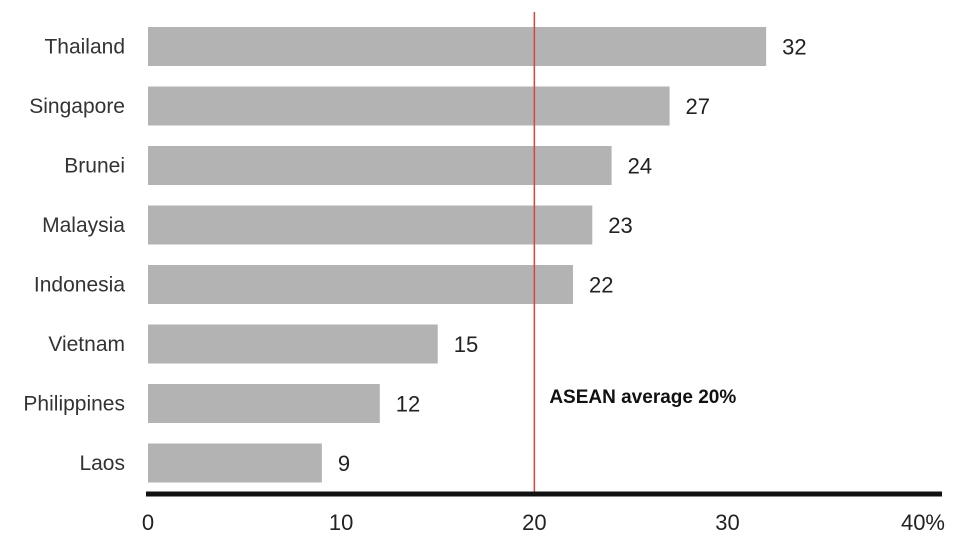 The height and width of the screenshot is (536, 955). What do you see at coordinates (923, 522) in the screenshot?
I see `x-tick-label-40: 40%` at bounding box center [923, 522].